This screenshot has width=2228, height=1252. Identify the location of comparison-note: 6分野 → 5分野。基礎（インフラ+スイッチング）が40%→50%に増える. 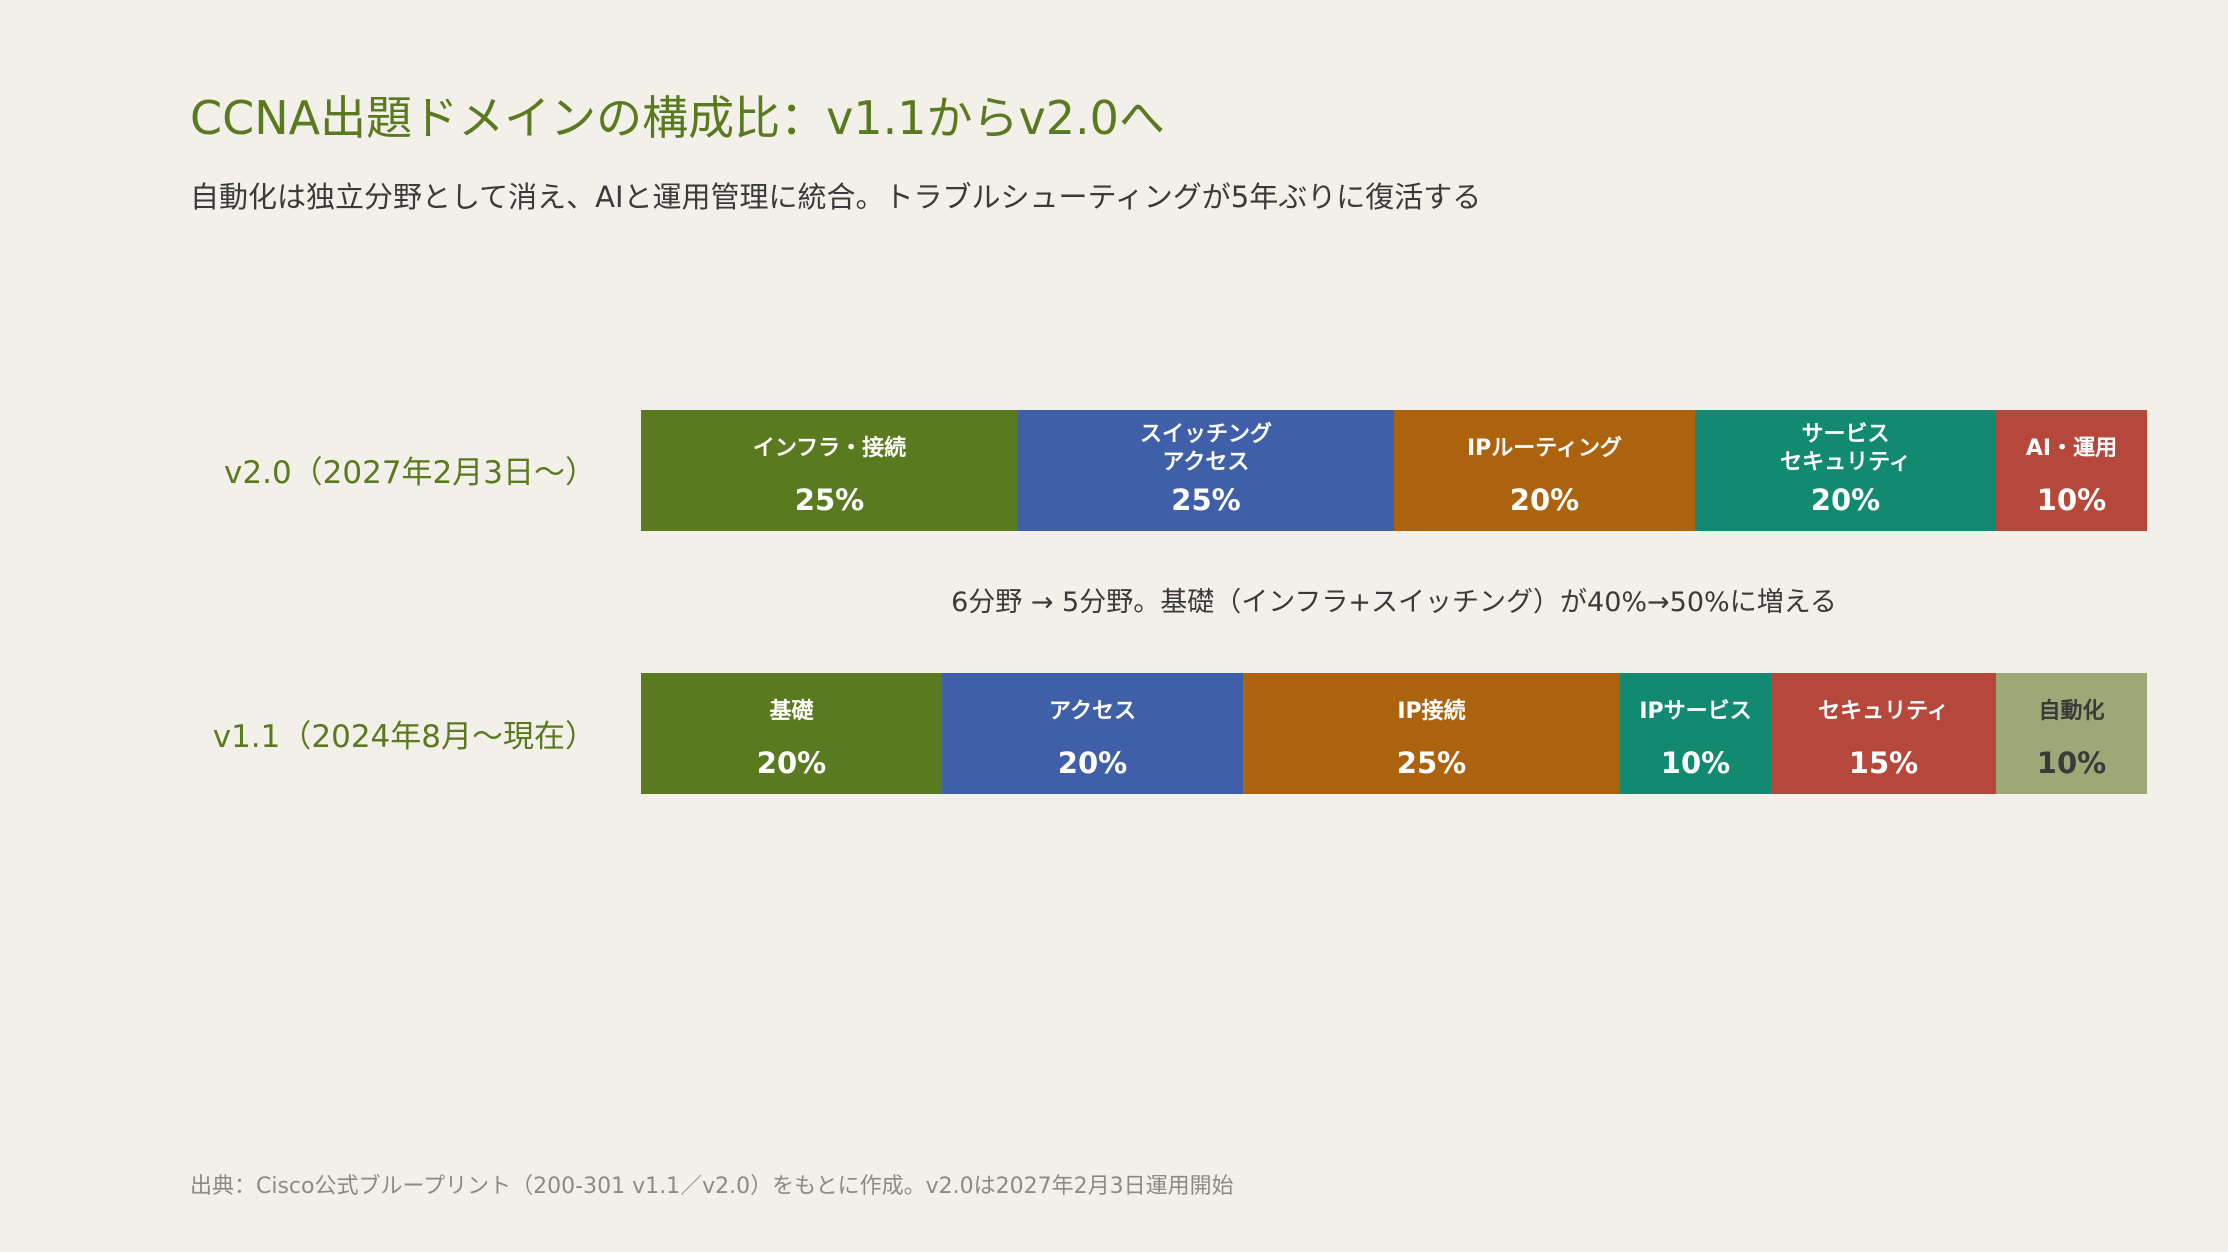
(1394, 602).